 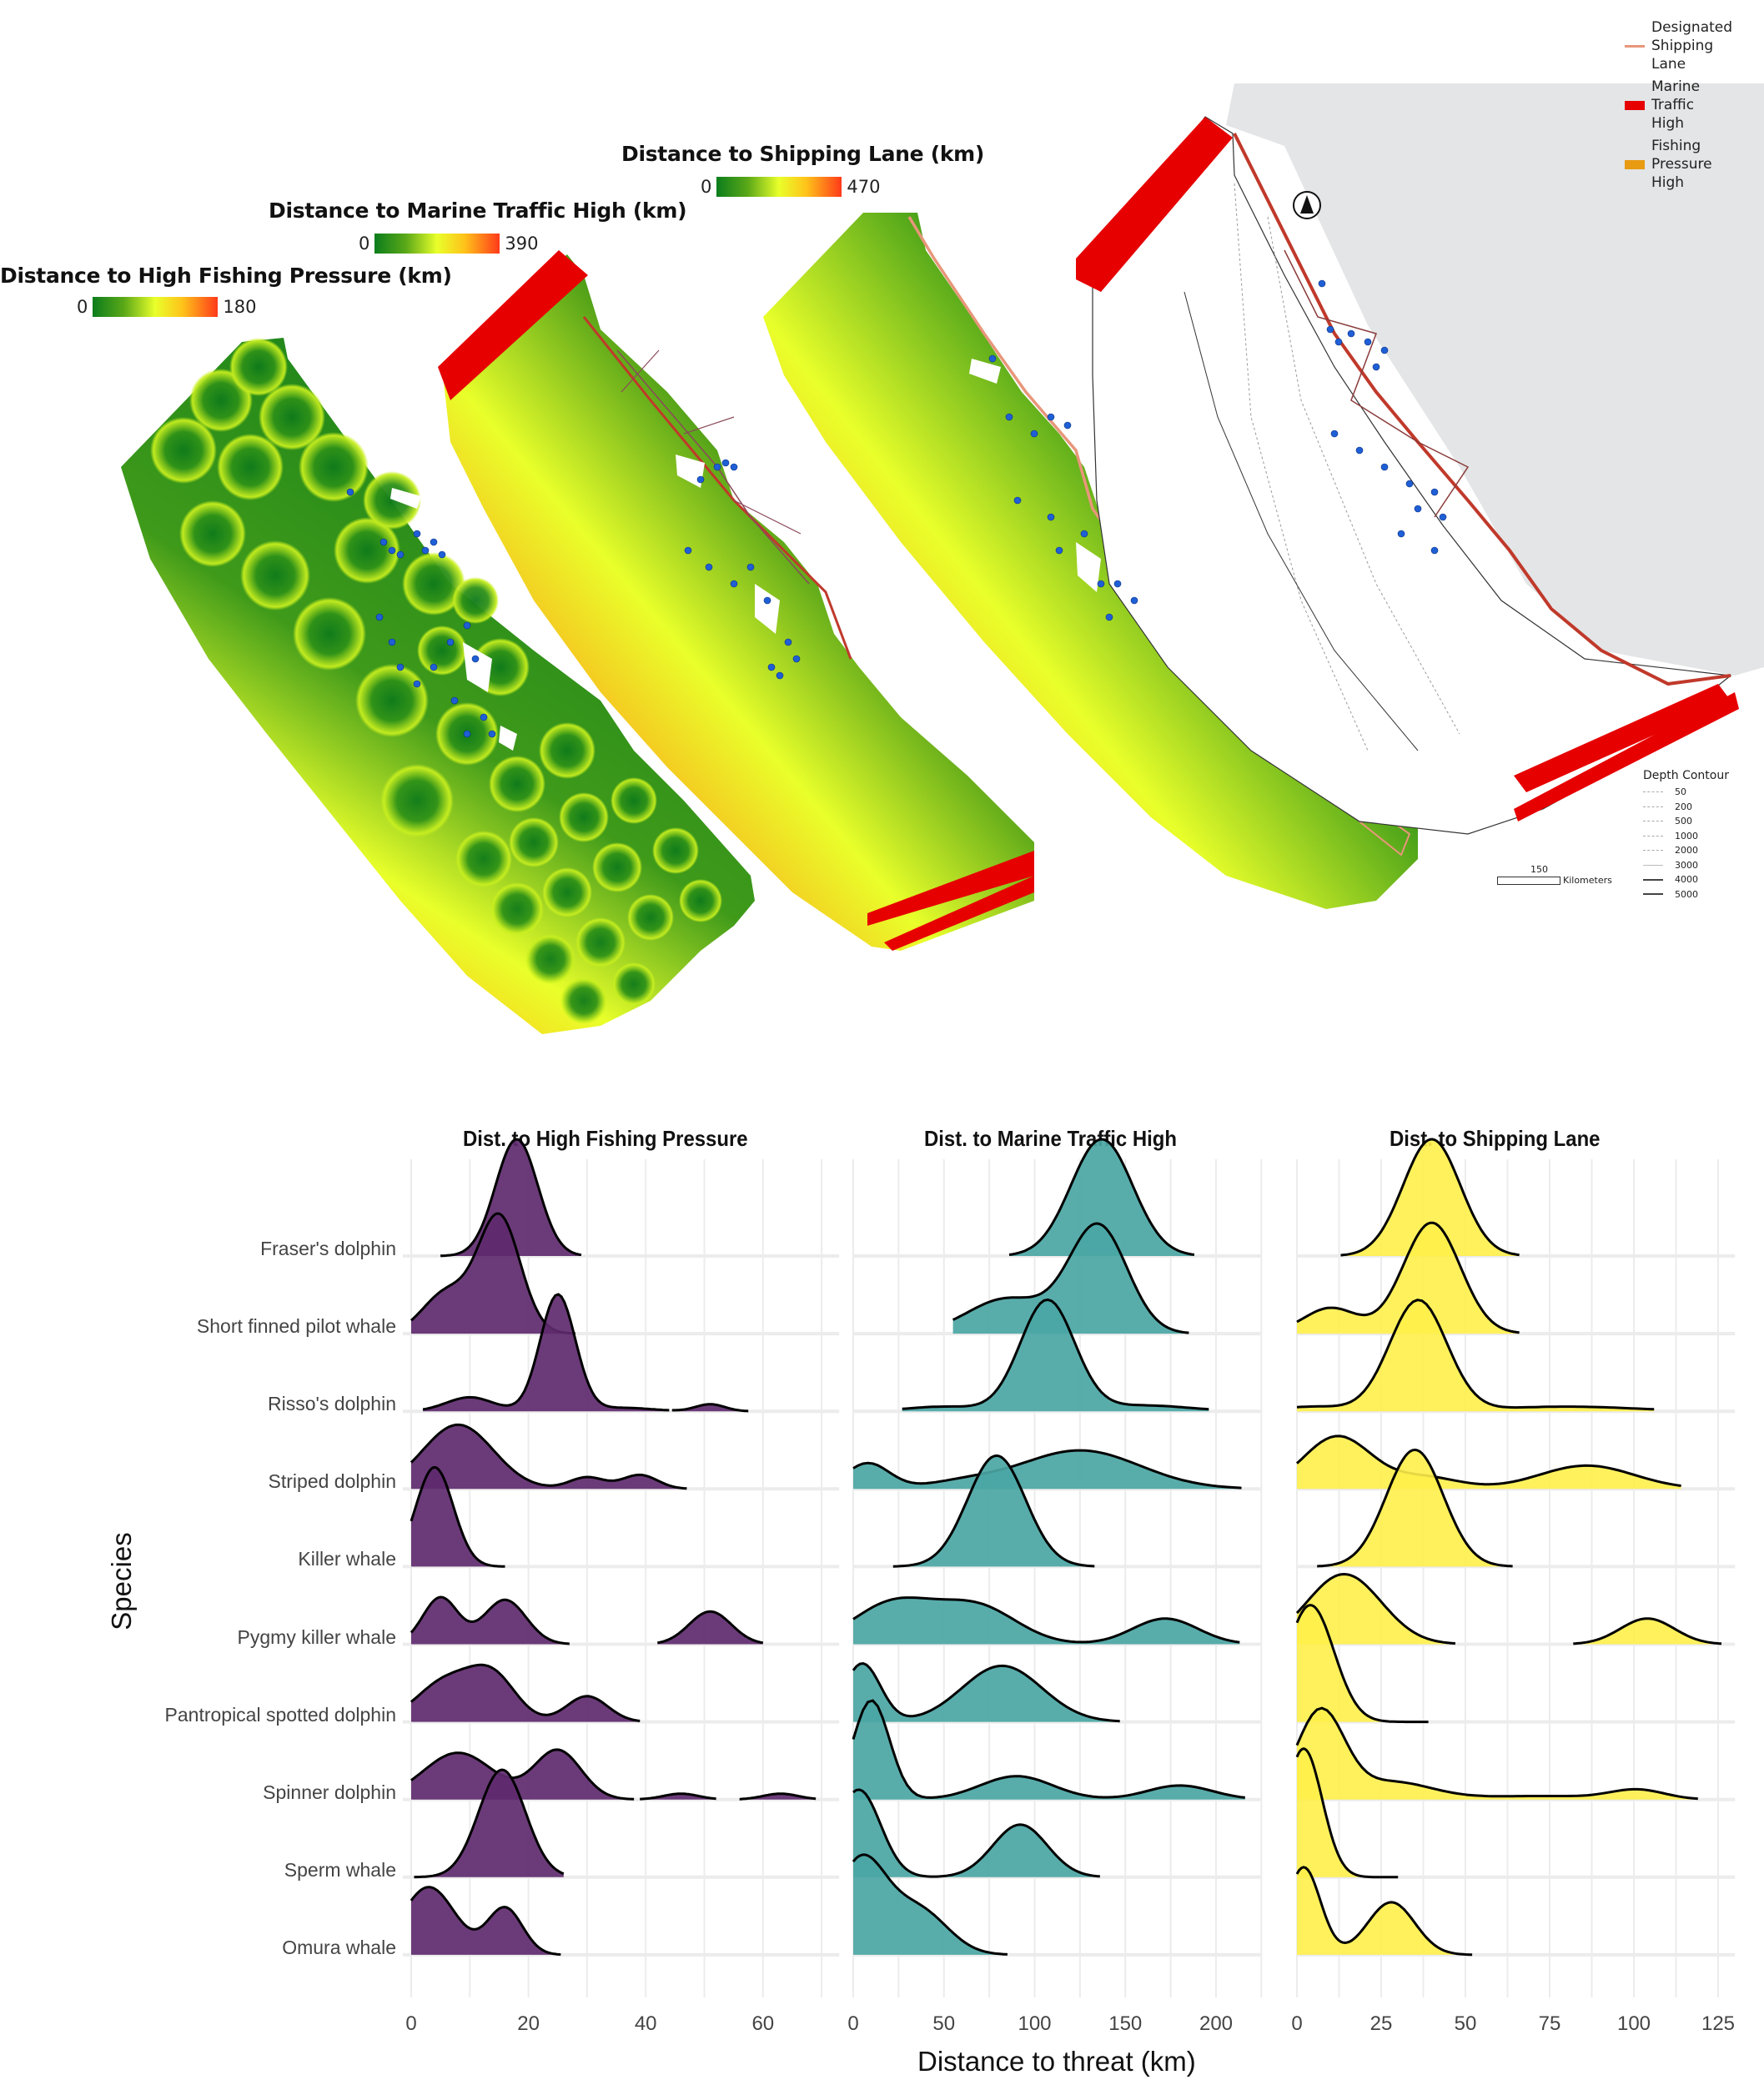 What do you see at coordinates (340, 1869) in the screenshot?
I see `species-label: Sperm whale` at bounding box center [340, 1869].